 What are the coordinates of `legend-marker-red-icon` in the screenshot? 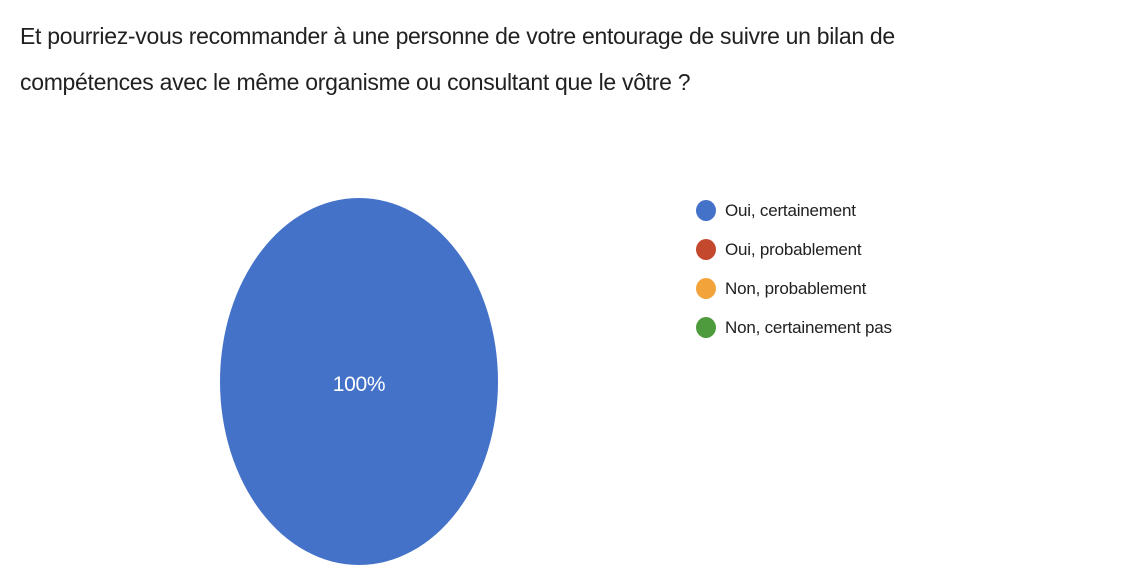 It's located at (706, 249).